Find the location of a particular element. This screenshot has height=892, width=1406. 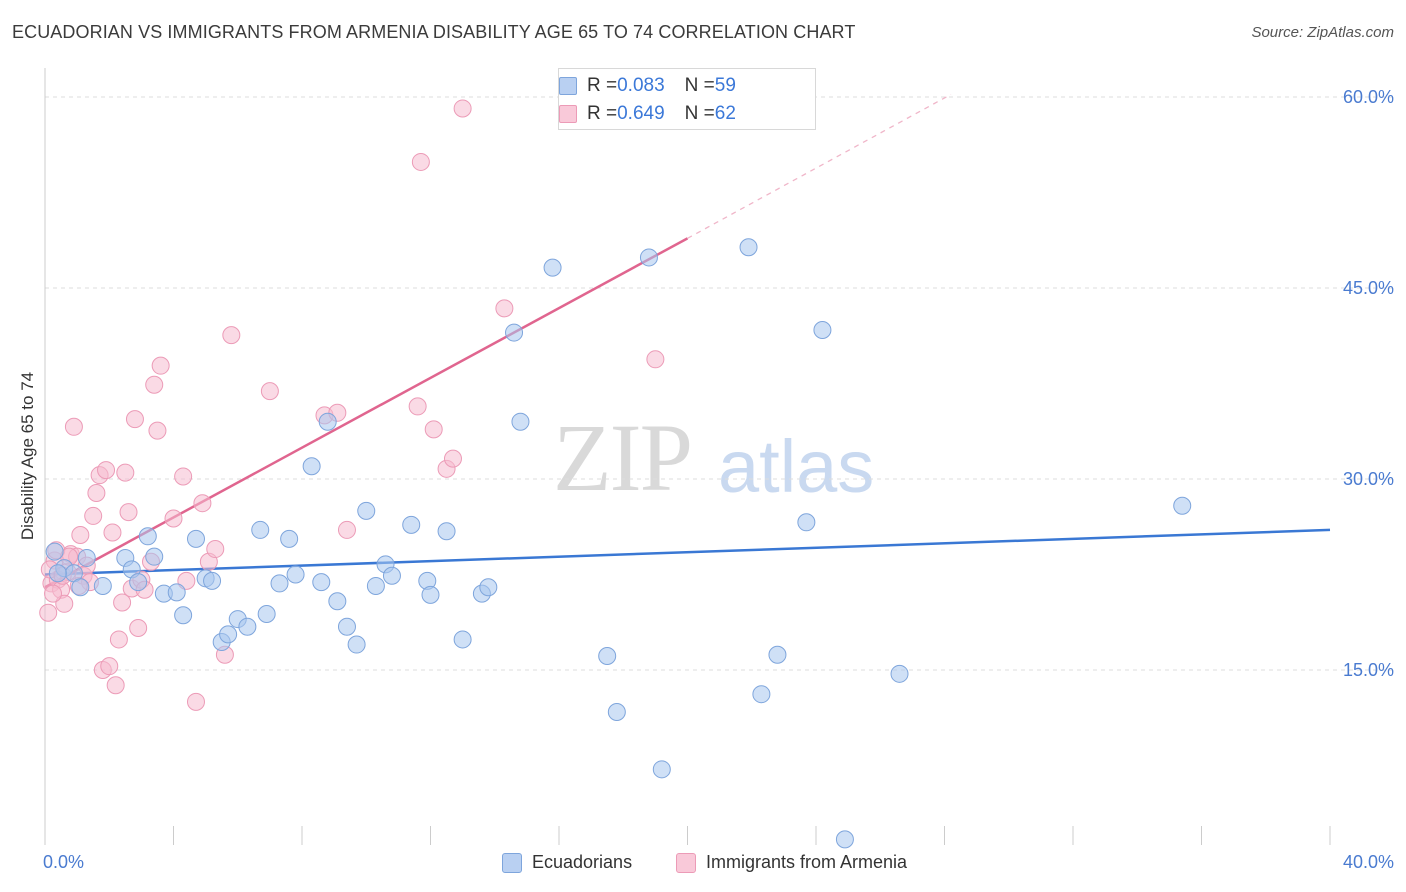

trend-line-ecuadorians is located at coordinates (687, 552).